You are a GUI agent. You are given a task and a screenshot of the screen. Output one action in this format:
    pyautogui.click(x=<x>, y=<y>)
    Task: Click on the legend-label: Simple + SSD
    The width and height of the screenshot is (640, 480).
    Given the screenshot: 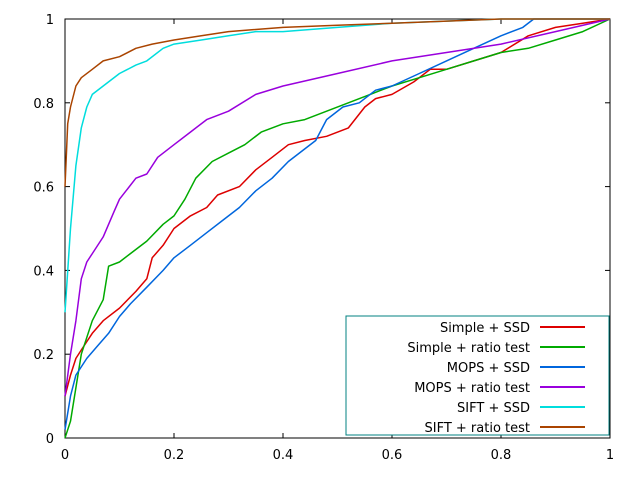 What is the action you would take?
    pyautogui.click(x=485, y=328)
    